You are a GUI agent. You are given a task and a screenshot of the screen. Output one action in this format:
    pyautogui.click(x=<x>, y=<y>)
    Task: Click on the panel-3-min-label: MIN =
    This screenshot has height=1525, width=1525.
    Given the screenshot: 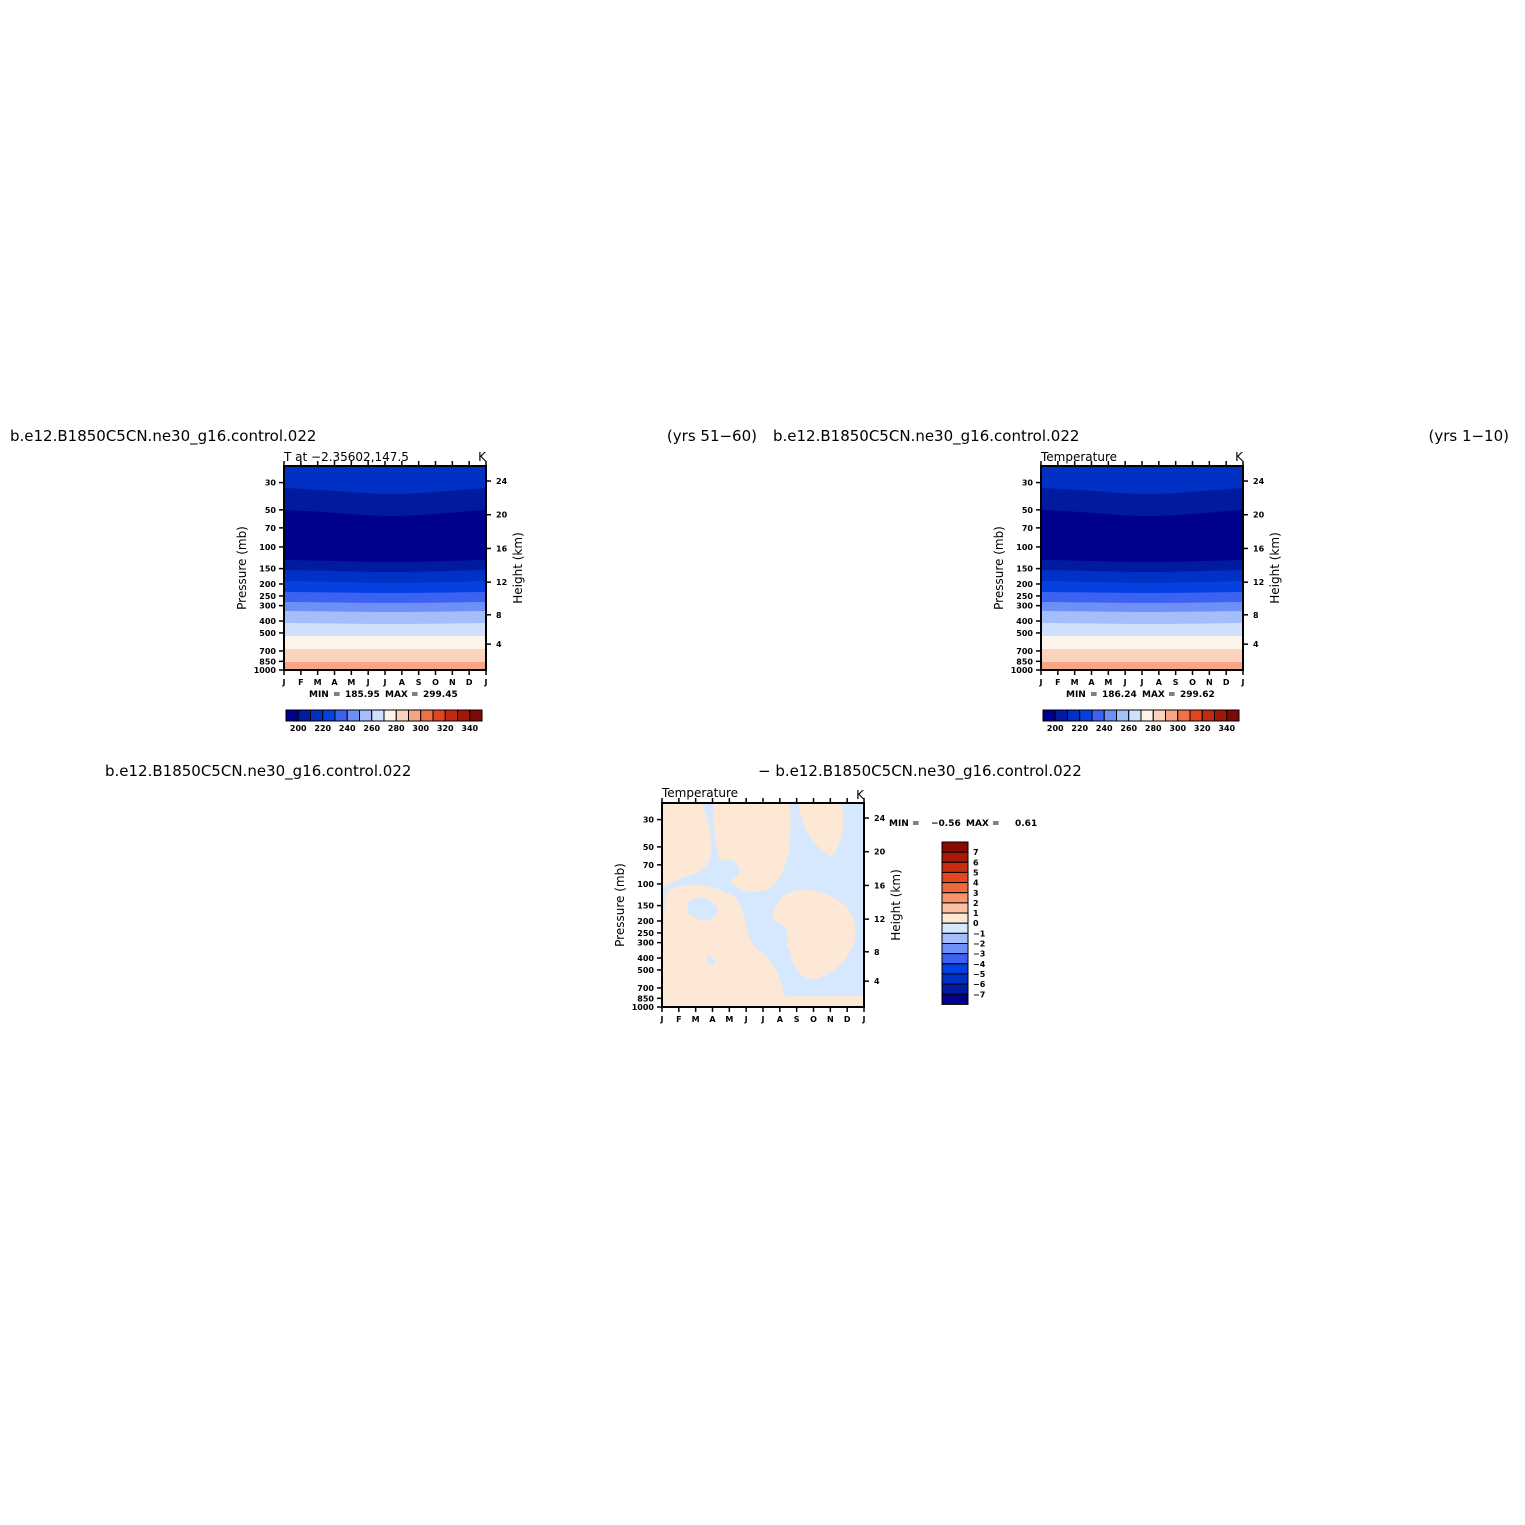 What is the action you would take?
    pyautogui.click(x=904, y=824)
    